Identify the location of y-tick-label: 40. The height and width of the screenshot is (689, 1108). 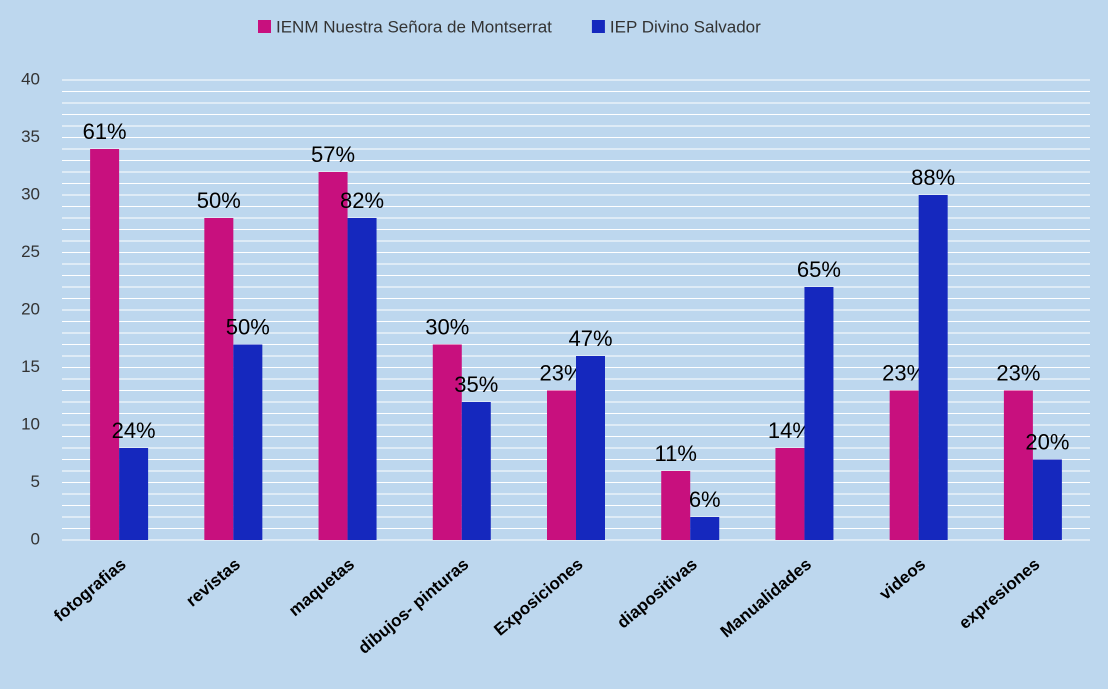
(30, 78).